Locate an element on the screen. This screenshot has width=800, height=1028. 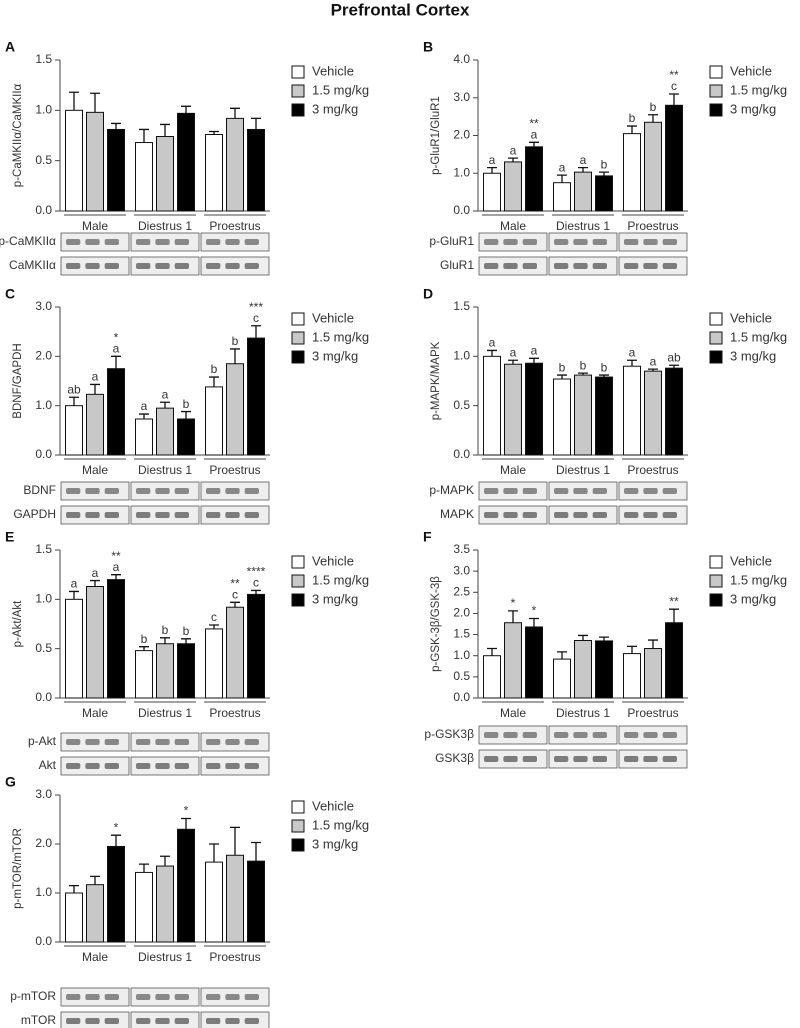
x-tick-label: Proestrus is located at coordinates (652, 713).